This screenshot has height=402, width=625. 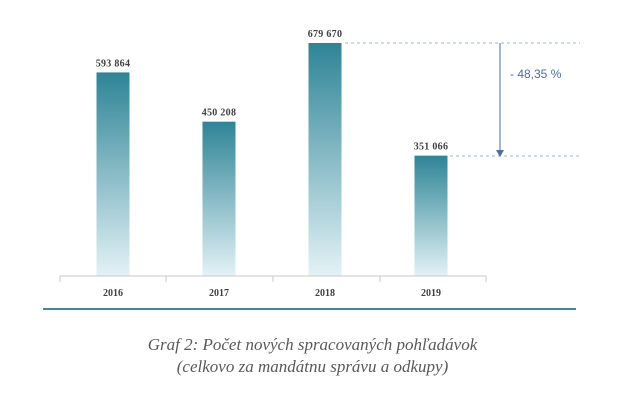 I want to click on bar-2016, so click(x=113, y=174).